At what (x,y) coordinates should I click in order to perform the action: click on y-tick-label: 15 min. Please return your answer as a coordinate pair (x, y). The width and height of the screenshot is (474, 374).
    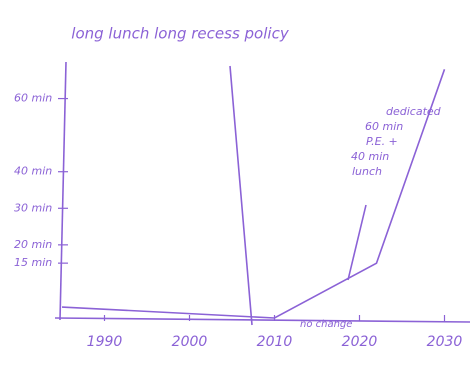
    Looking at the image, I should click on (33, 262).